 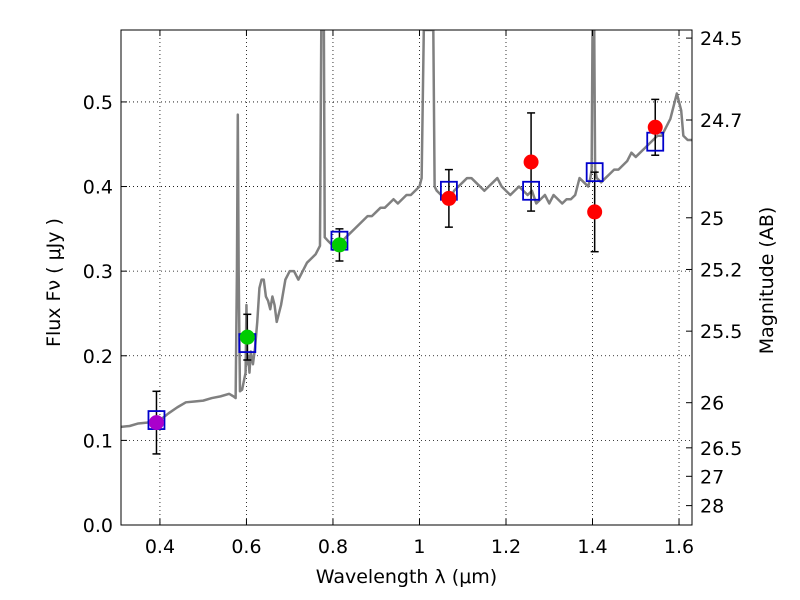 What do you see at coordinates (406, 577) in the screenshot?
I see `x-axis-label: Wavelength λ (μm)` at bounding box center [406, 577].